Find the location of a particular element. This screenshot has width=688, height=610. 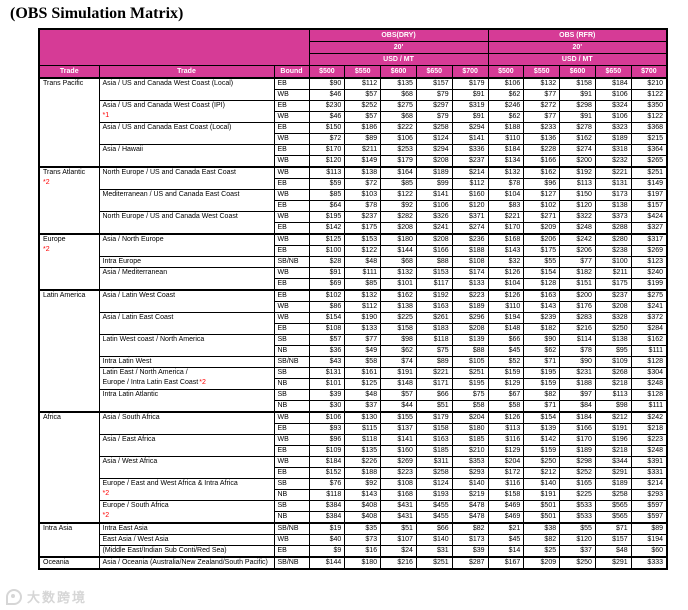

trade-group-cell: Africa is located at coordinates (69, 467).